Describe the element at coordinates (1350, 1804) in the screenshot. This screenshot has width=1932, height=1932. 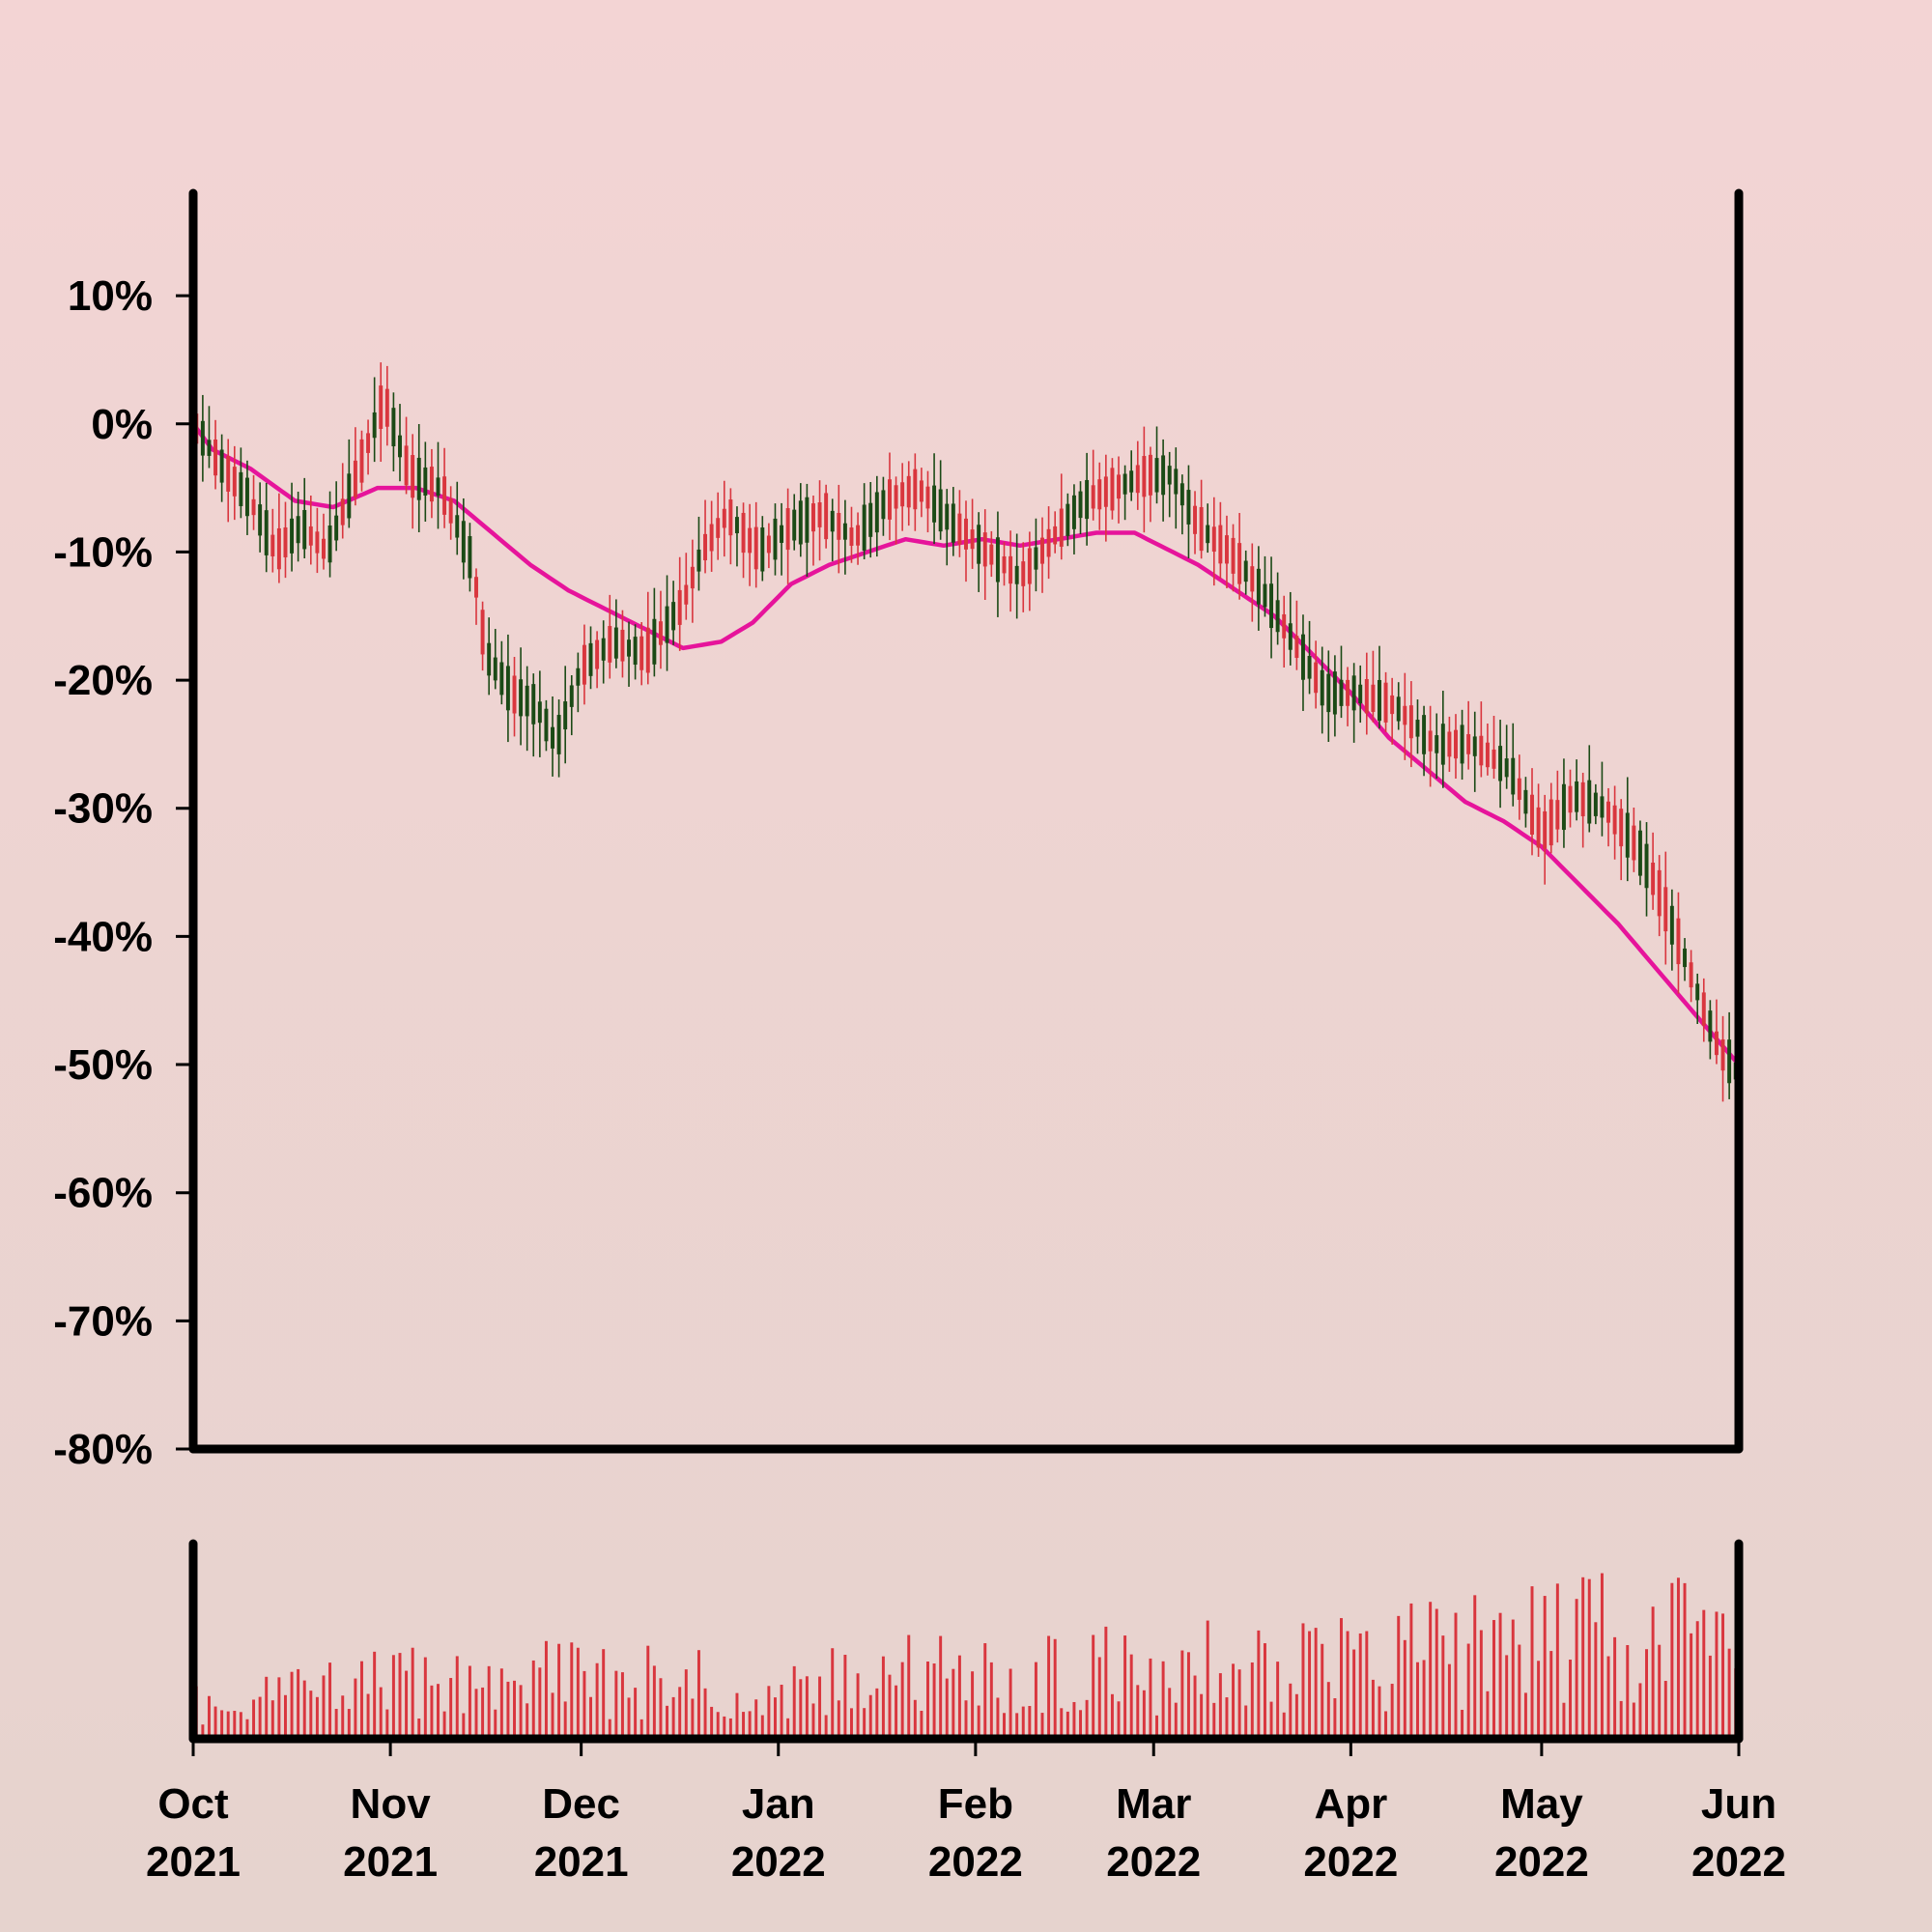
I see `x-tick-month: Apr` at that location.